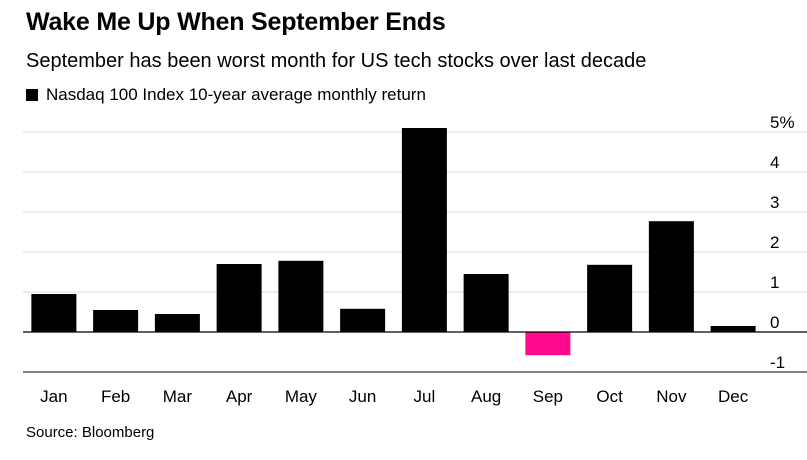 This screenshot has width=807, height=460. Describe the element at coordinates (733, 396) in the screenshot. I see `x-tick-label: Dec` at that location.